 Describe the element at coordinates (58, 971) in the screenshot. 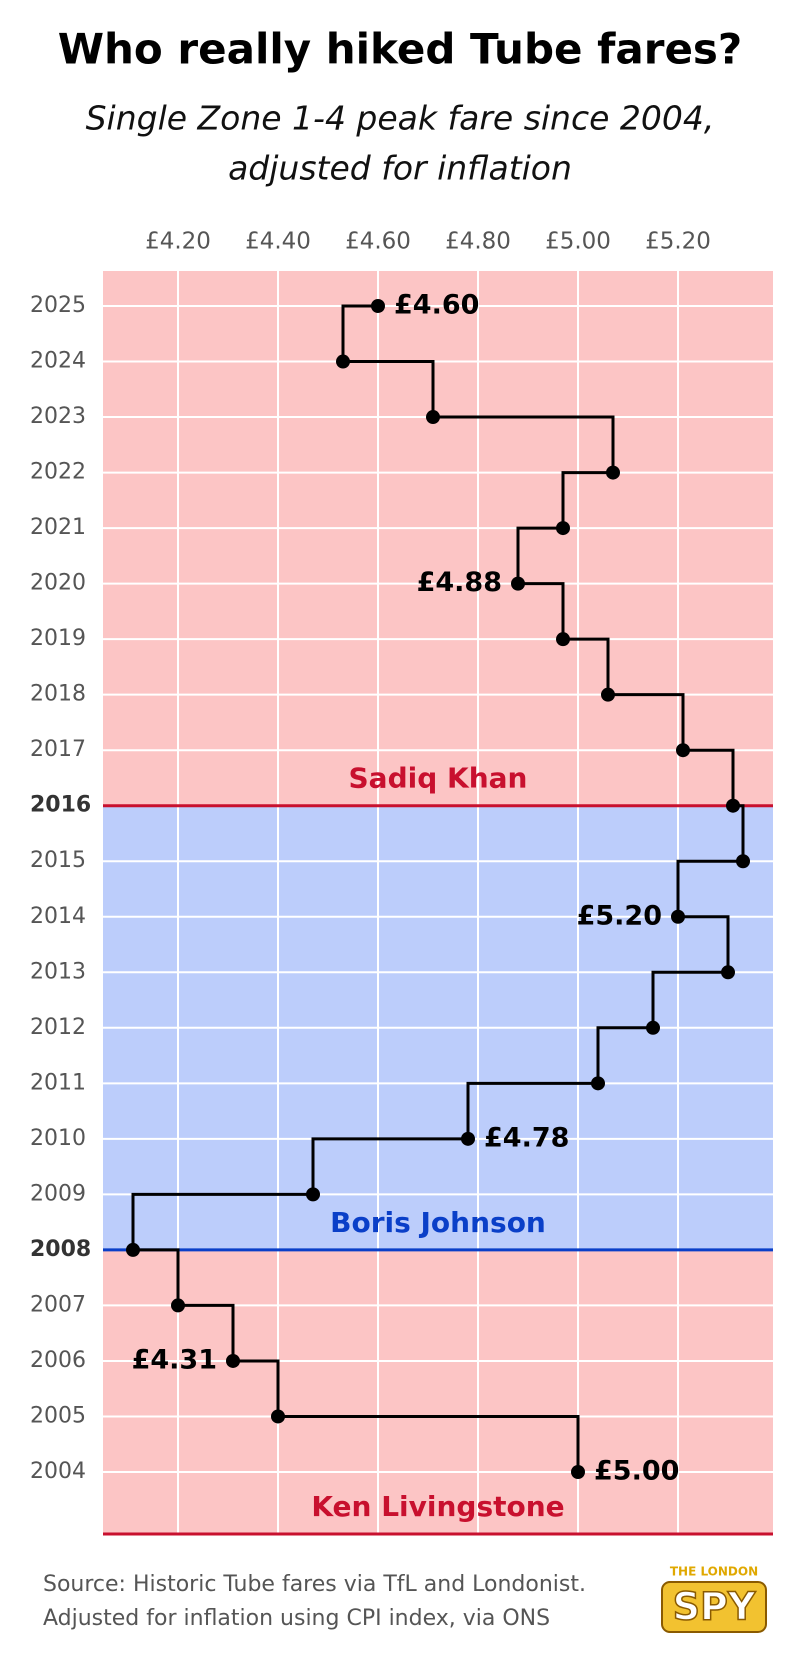

I see `y-tick-label: 2013` at that location.